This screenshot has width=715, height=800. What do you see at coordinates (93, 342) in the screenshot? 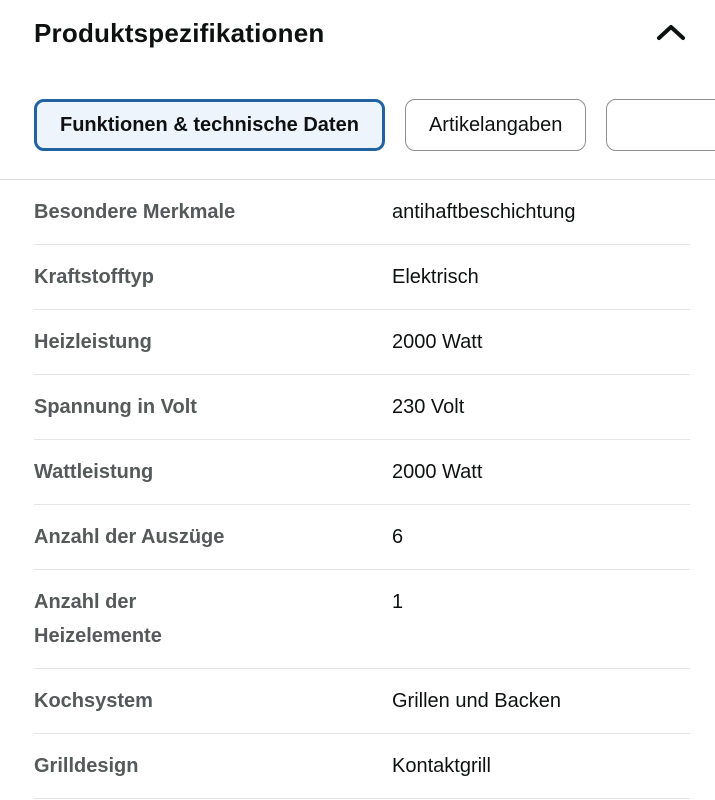
I see `spec-label: Heizleistung` at bounding box center [93, 342].